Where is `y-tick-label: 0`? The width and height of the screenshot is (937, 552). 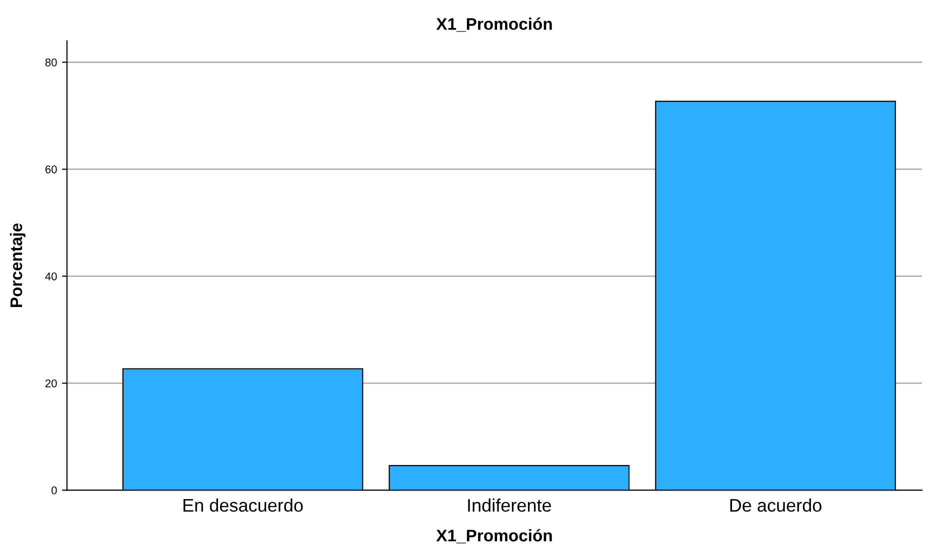 y-tick-label: 0 is located at coordinates (54, 490).